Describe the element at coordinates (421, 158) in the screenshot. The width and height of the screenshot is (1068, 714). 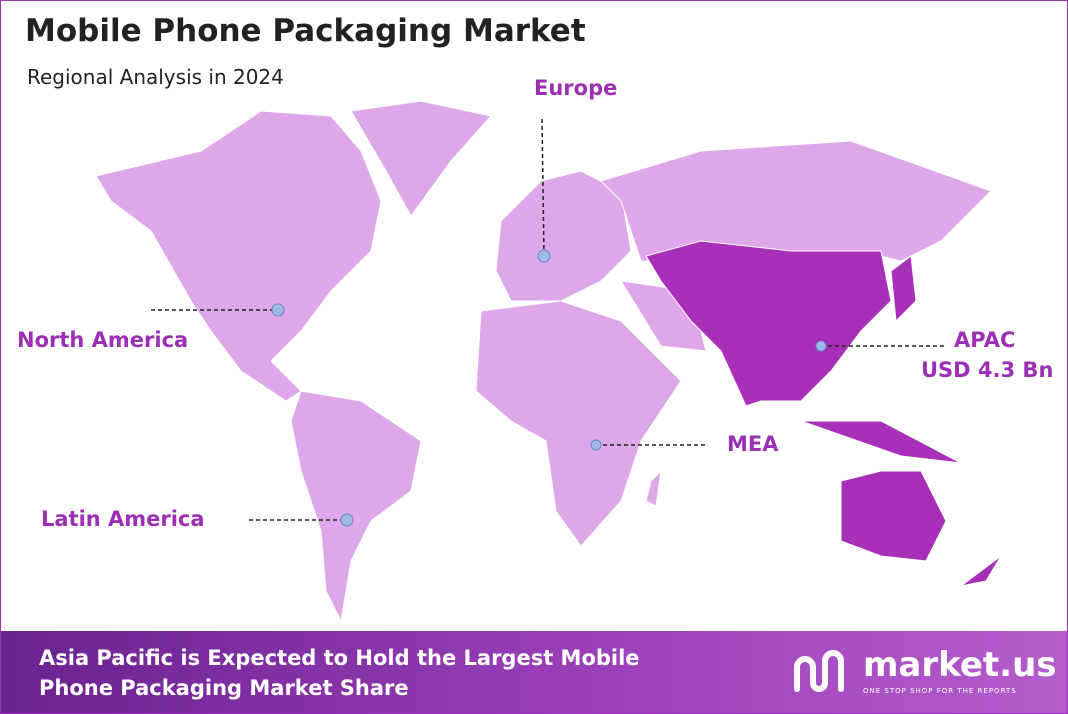
I see `greenland` at that location.